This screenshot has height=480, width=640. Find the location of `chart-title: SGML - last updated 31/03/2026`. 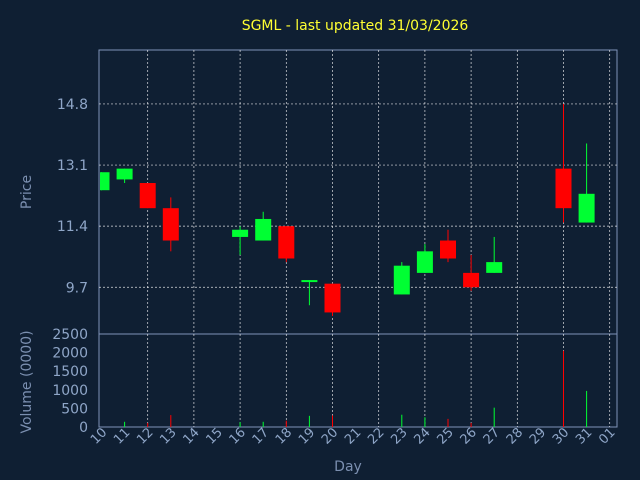

chart-title: SGML - last updated 31/03/2026 is located at coordinates (355, 26).